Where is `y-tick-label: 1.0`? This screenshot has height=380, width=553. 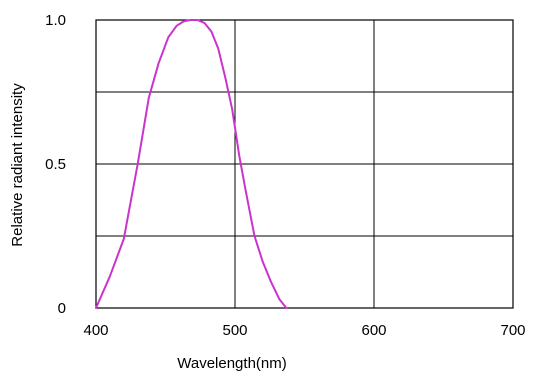 y-tick-label: 1.0 is located at coordinates (55, 20).